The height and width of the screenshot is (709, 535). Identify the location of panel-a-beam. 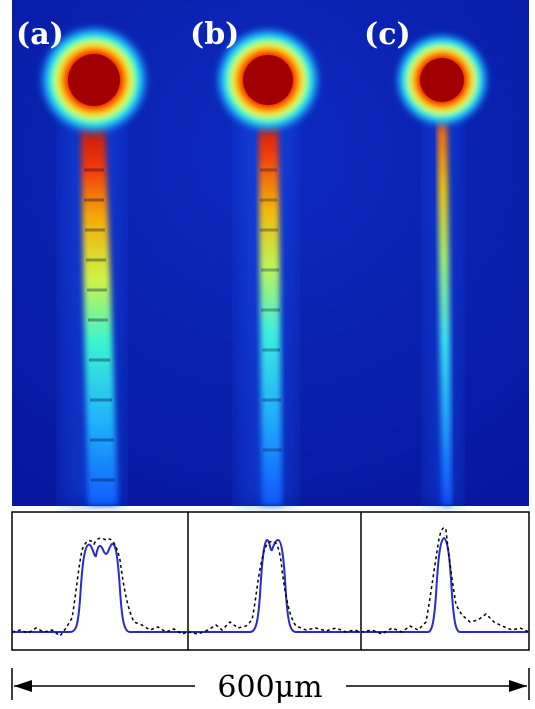
(94, 263).